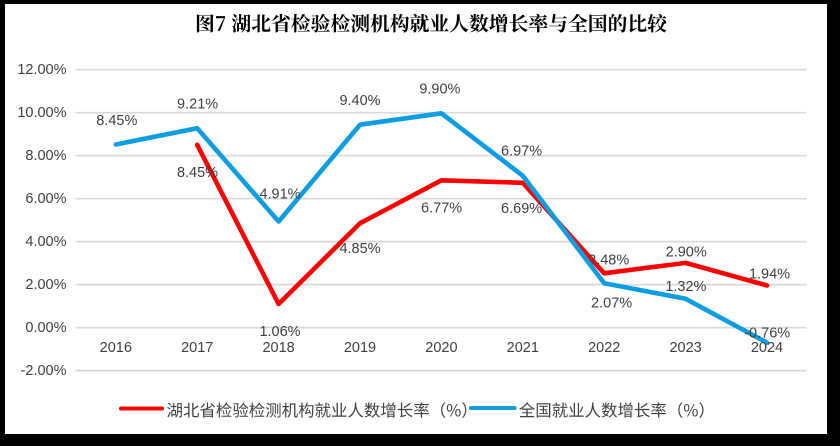  Describe the element at coordinates (521, 152) in the screenshot. I see `svg-text: 6.97%` at that location.